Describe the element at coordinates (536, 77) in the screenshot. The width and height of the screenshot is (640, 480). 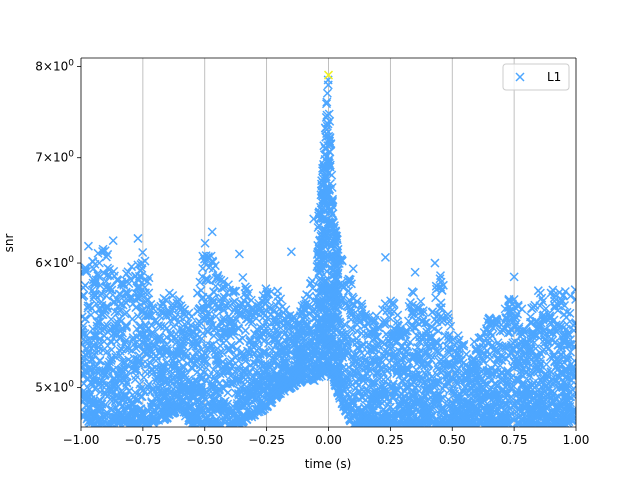
I see `legend: L1` at that location.